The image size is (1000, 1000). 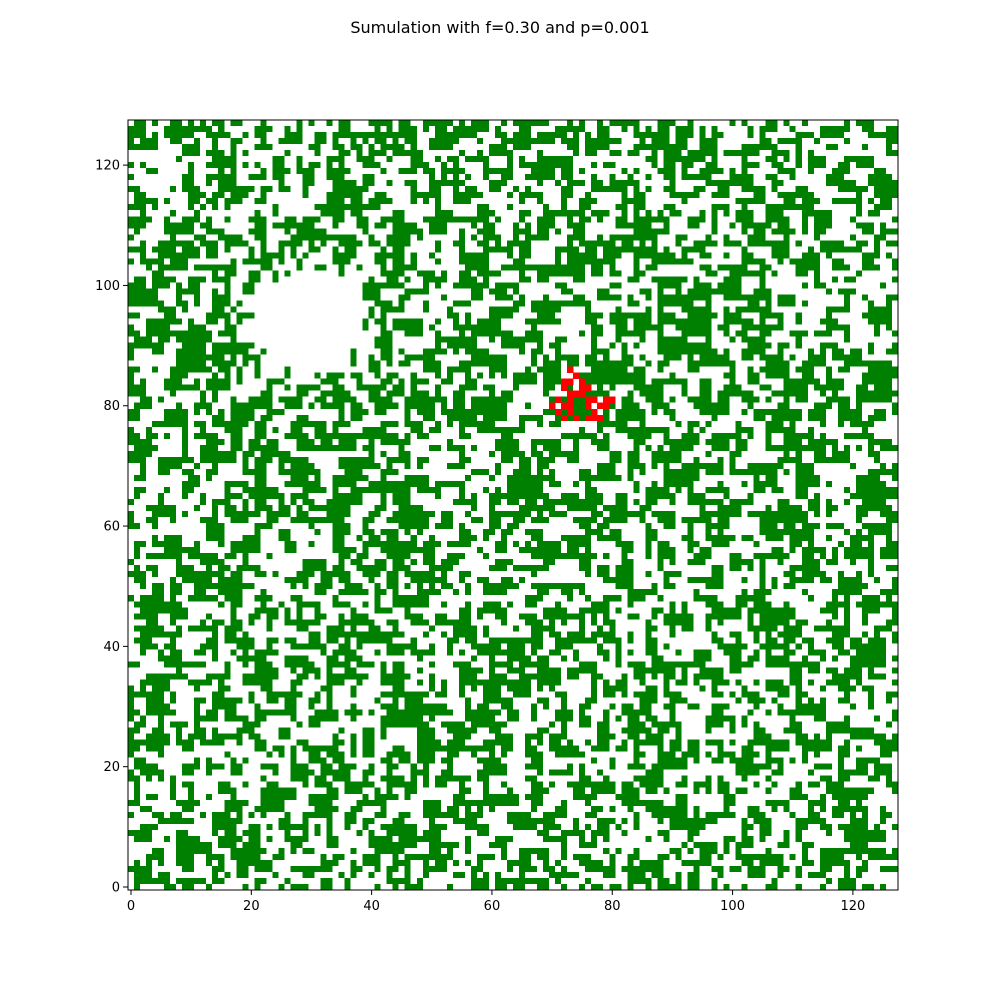 What do you see at coordinates (111, 647) in the screenshot?
I see `y-tick-label: 40` at bounding box center [111, 647].